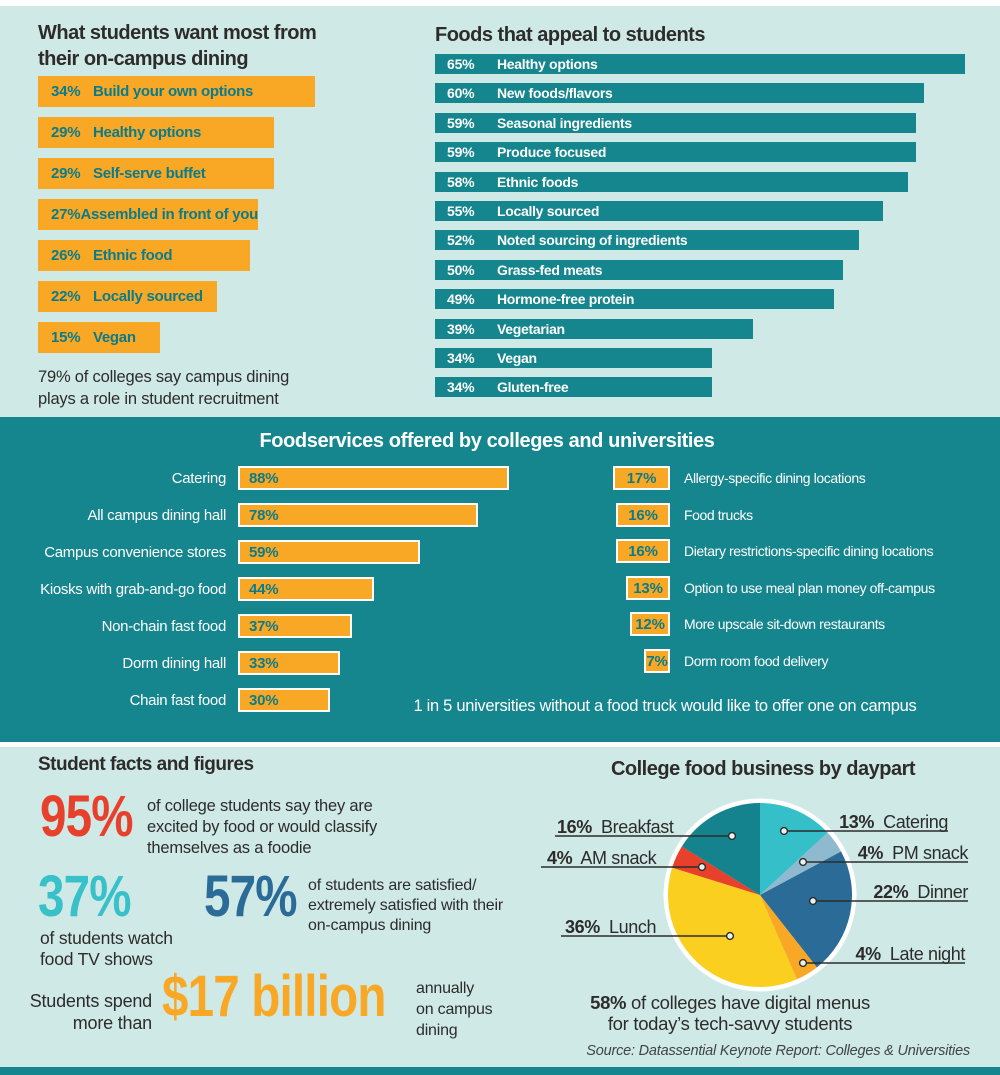 This screenshot has width=1000, height=1075. What do you see at coordinates (809, 588) in the screenshot?
I see `service-label: Option to use meal plan money off-campus` at bounding box center [809, 588].